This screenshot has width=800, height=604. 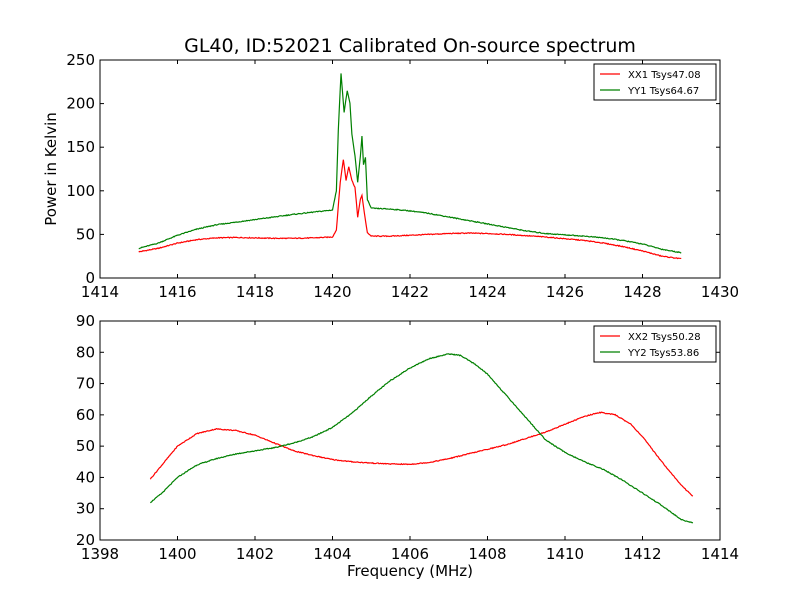 I want to click on y-tick-label: 100, so click(x=80, y=191).